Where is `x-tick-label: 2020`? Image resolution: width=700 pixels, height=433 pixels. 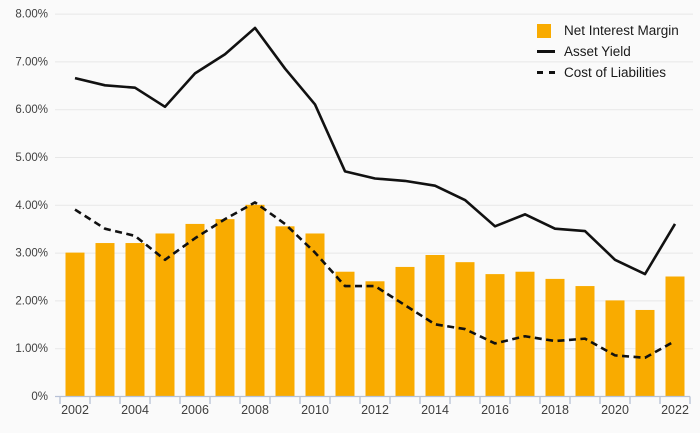
x-tick-label: 2020 is located at coordinates (615, 410).